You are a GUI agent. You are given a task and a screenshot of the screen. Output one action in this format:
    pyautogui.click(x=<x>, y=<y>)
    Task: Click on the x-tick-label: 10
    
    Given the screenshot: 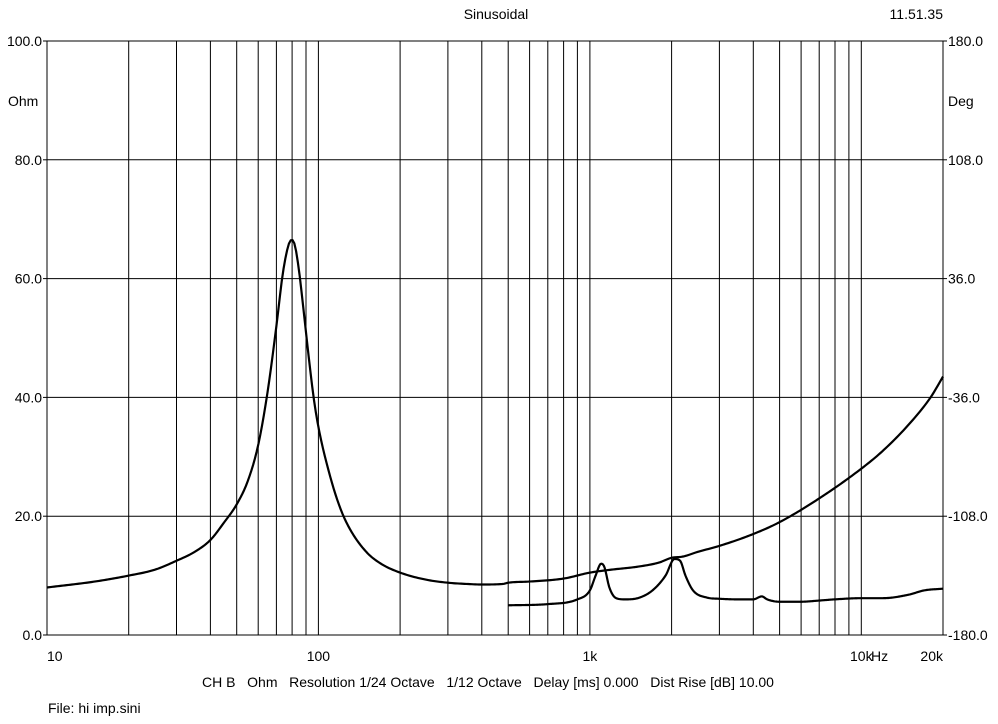 What is the action you would take?
    pyautogui.click(x=55, y=656)
    